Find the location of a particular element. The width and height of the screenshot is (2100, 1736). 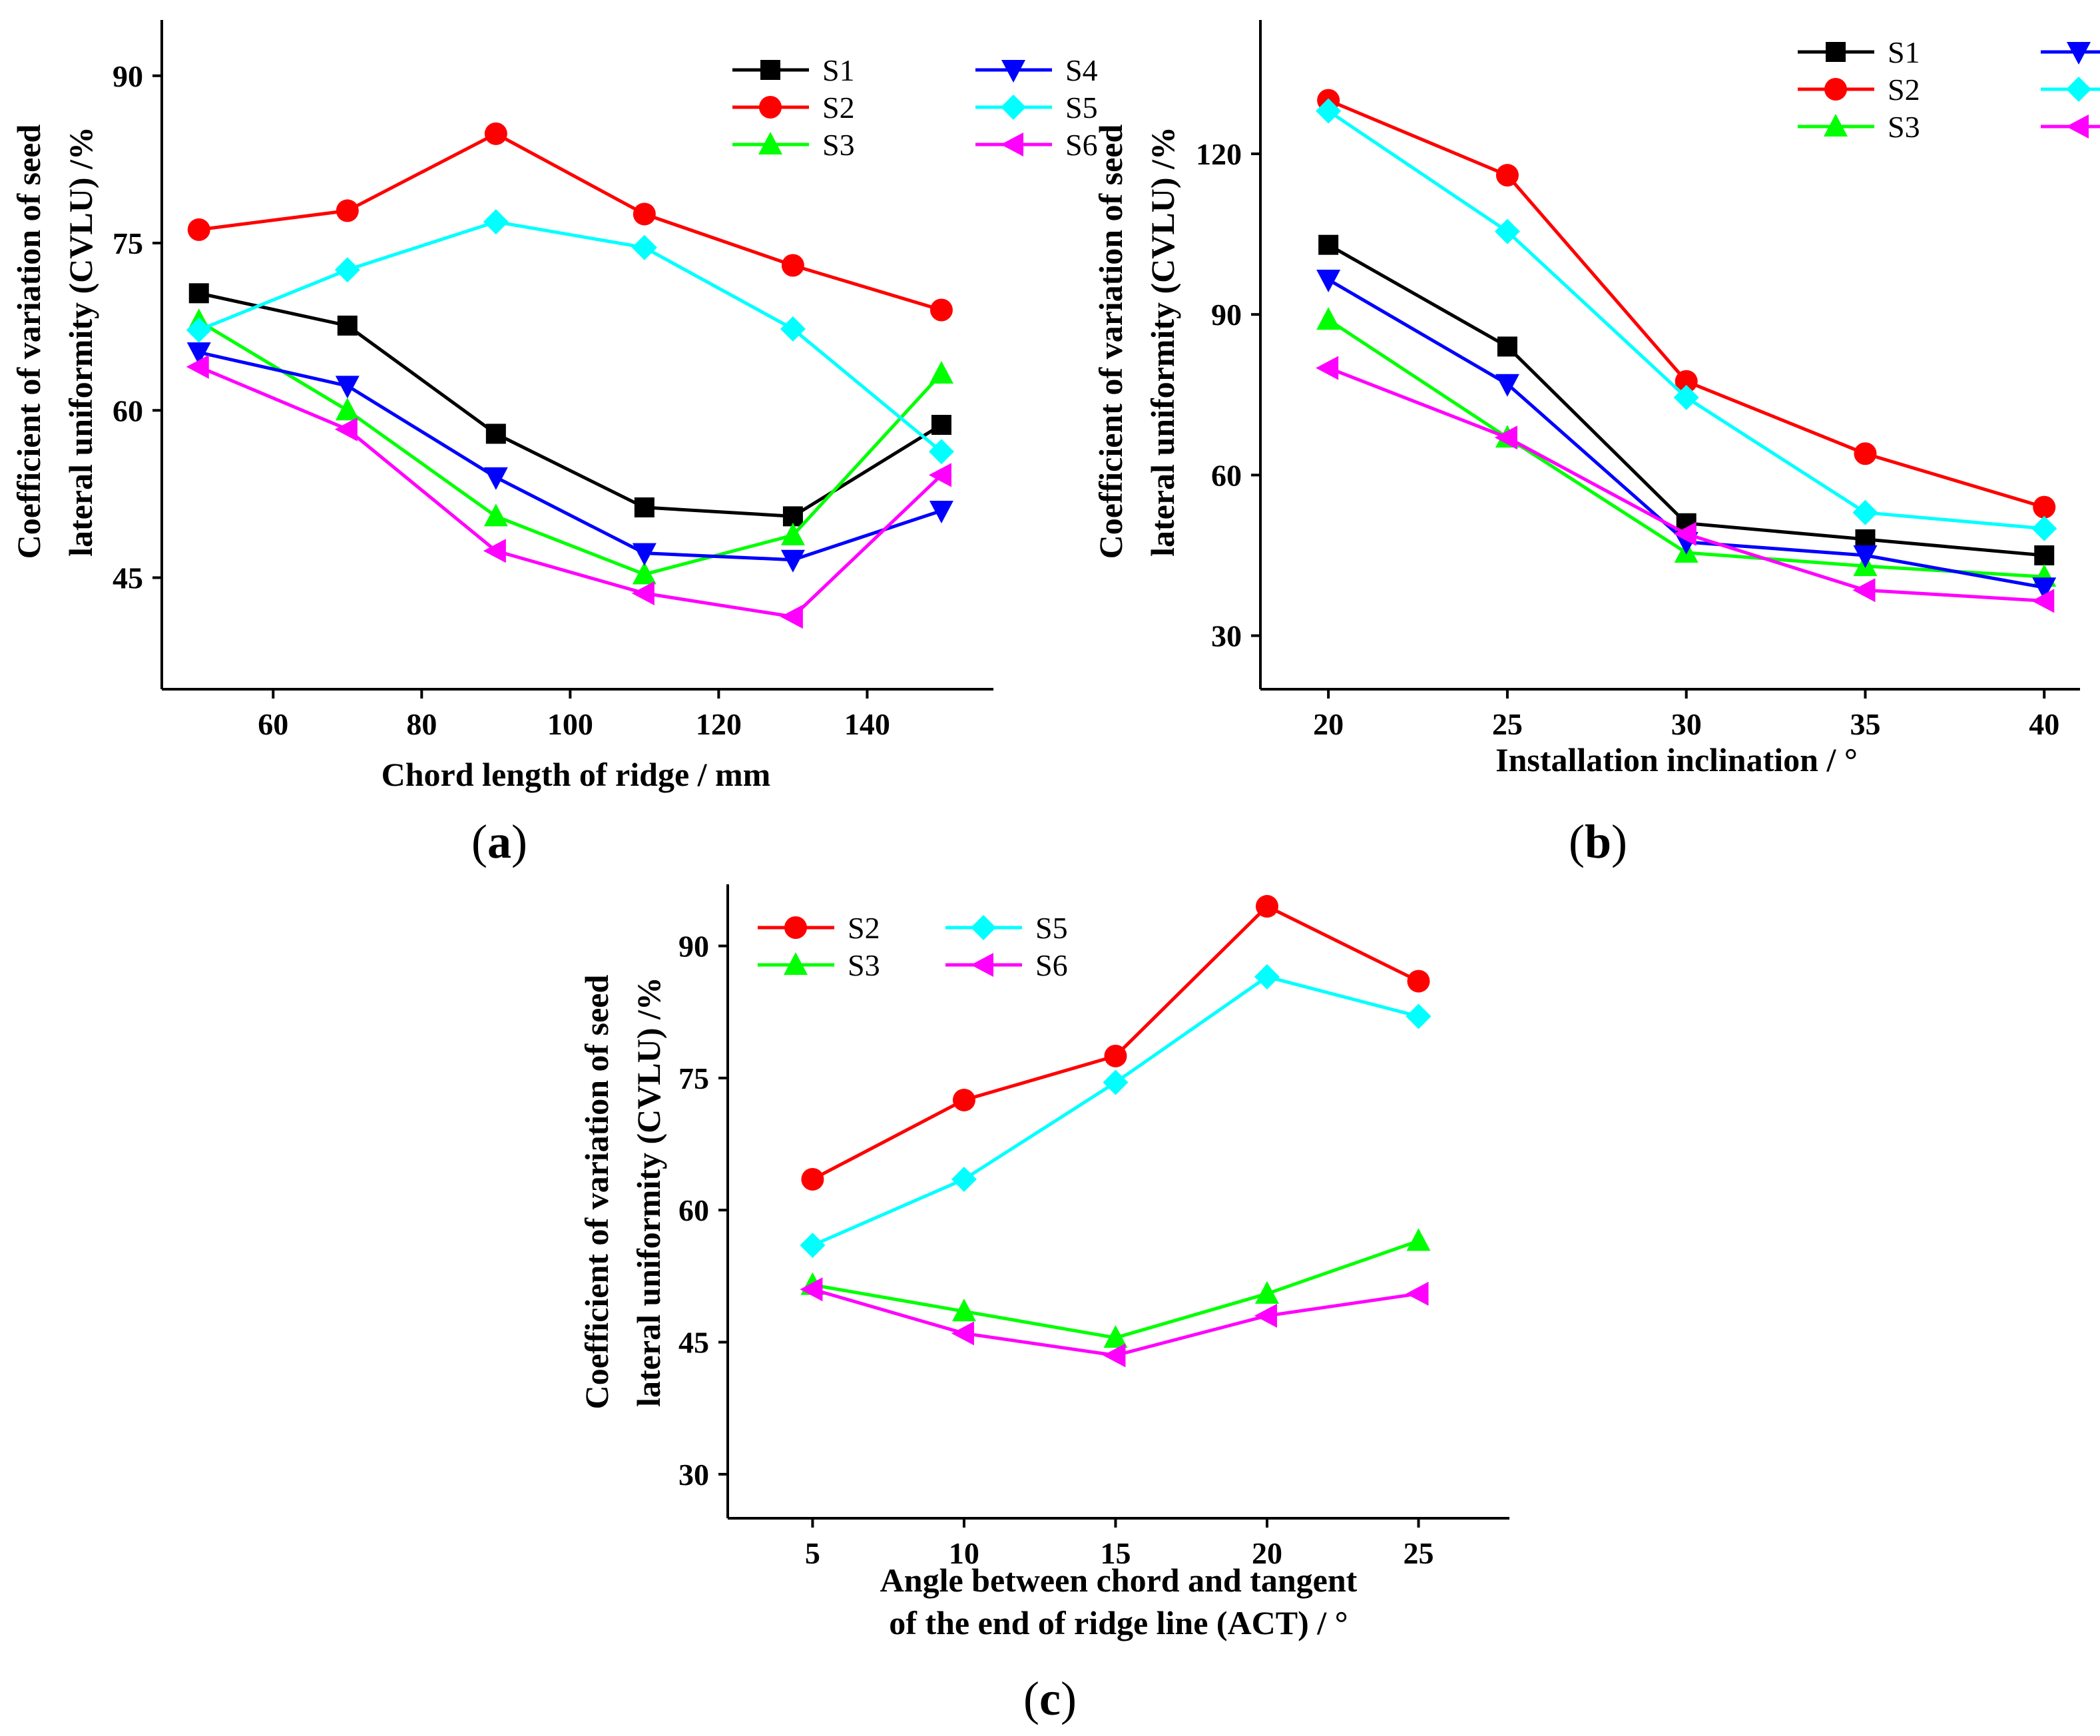

y-axis-title-c-line2: lateral uniformity (CVLU) /% is located at coordinates (648, 1192).